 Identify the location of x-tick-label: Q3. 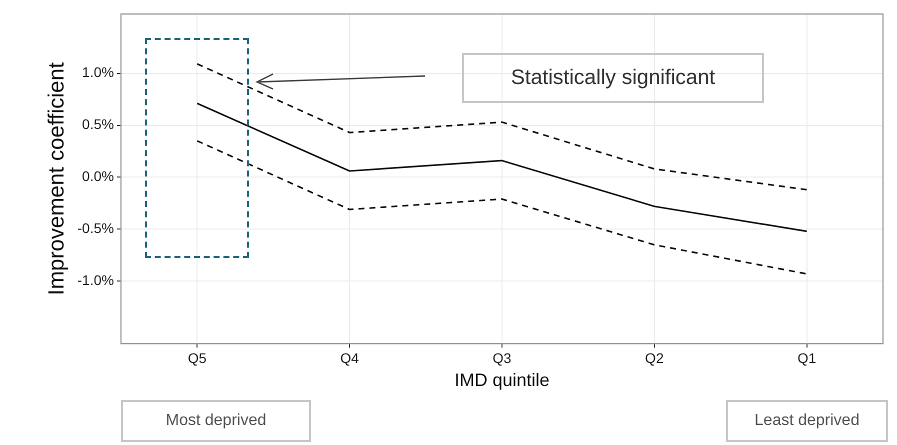
(502, 358).